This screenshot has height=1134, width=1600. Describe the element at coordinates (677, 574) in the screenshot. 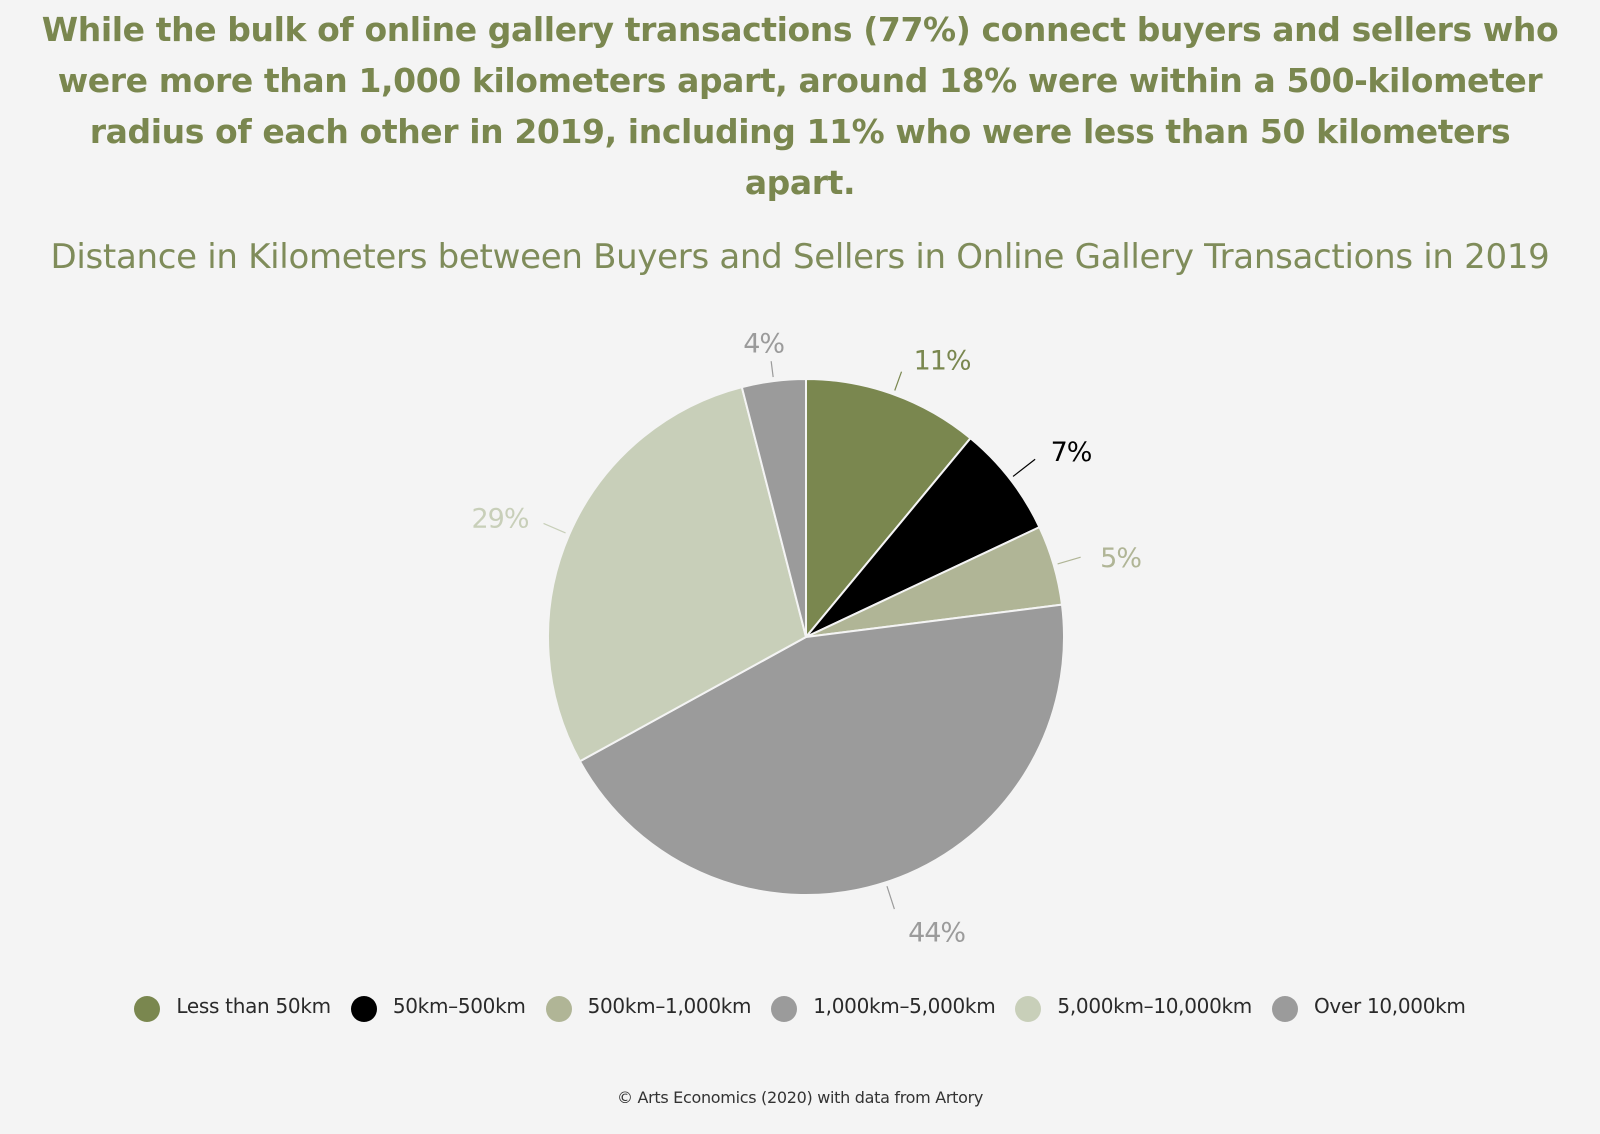

I see `pie-slice-5-000km-10-000km` at that location.